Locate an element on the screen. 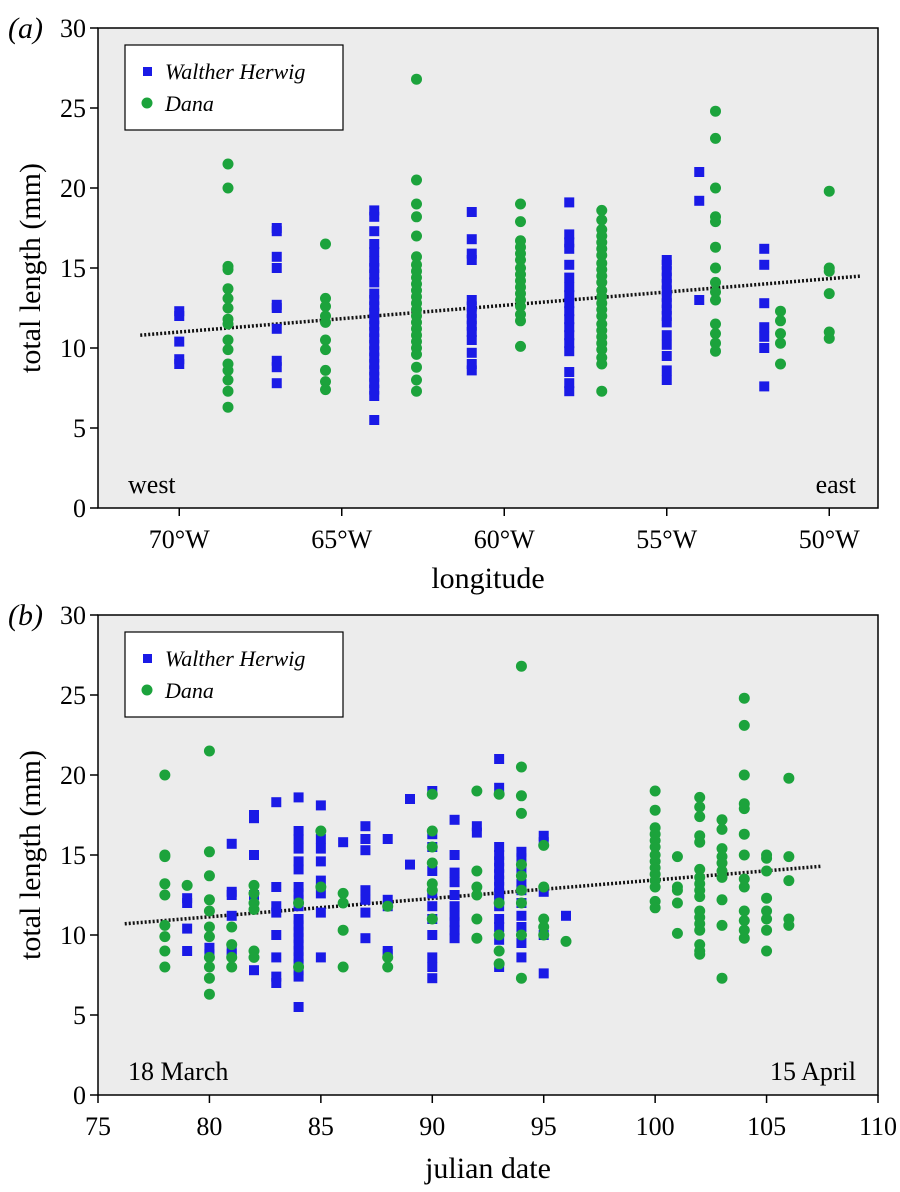 This screenshot has height=1192, width=900. x-tick-label: 90 is located at coordinates (432, 1126).